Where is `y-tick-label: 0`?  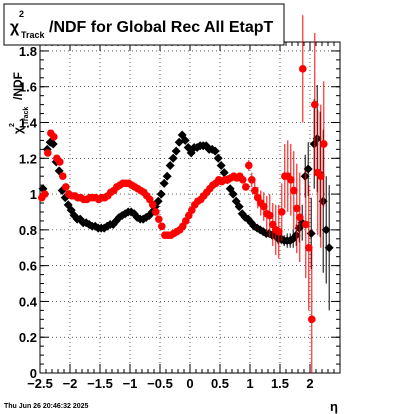 y-tick-label: 0 is located at coordinates (33, 373).